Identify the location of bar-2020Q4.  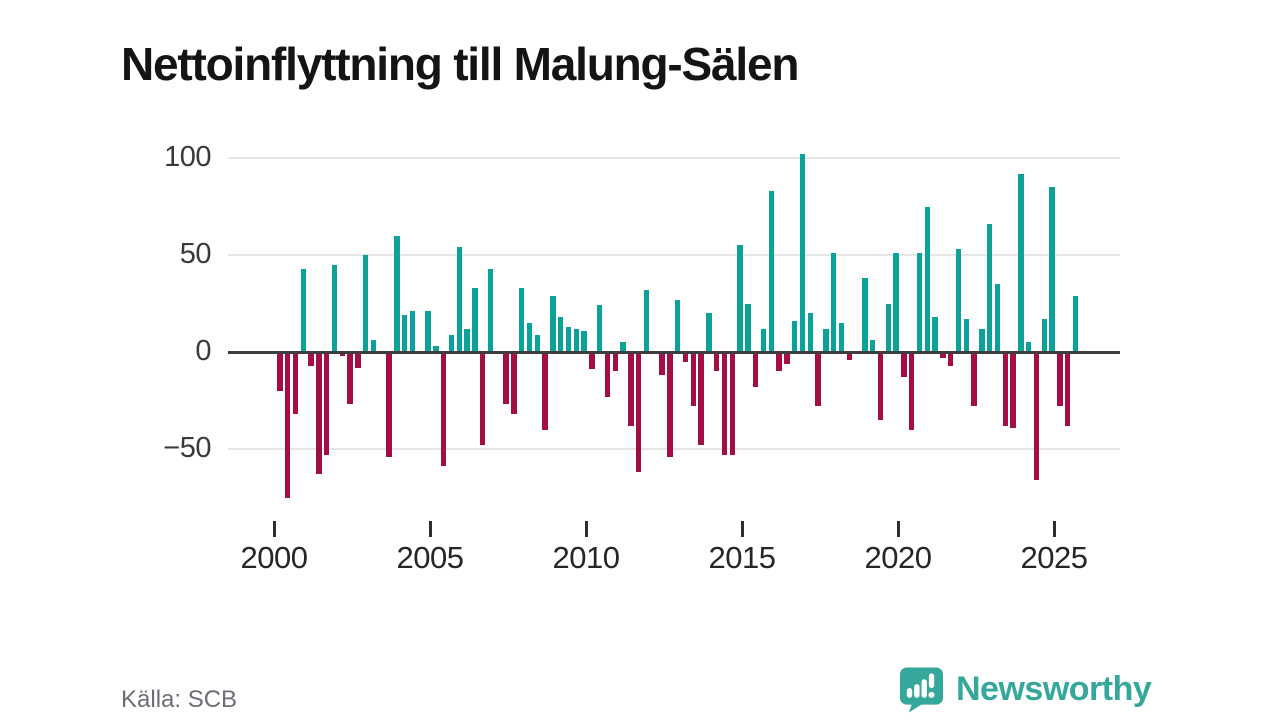
(927, 279).